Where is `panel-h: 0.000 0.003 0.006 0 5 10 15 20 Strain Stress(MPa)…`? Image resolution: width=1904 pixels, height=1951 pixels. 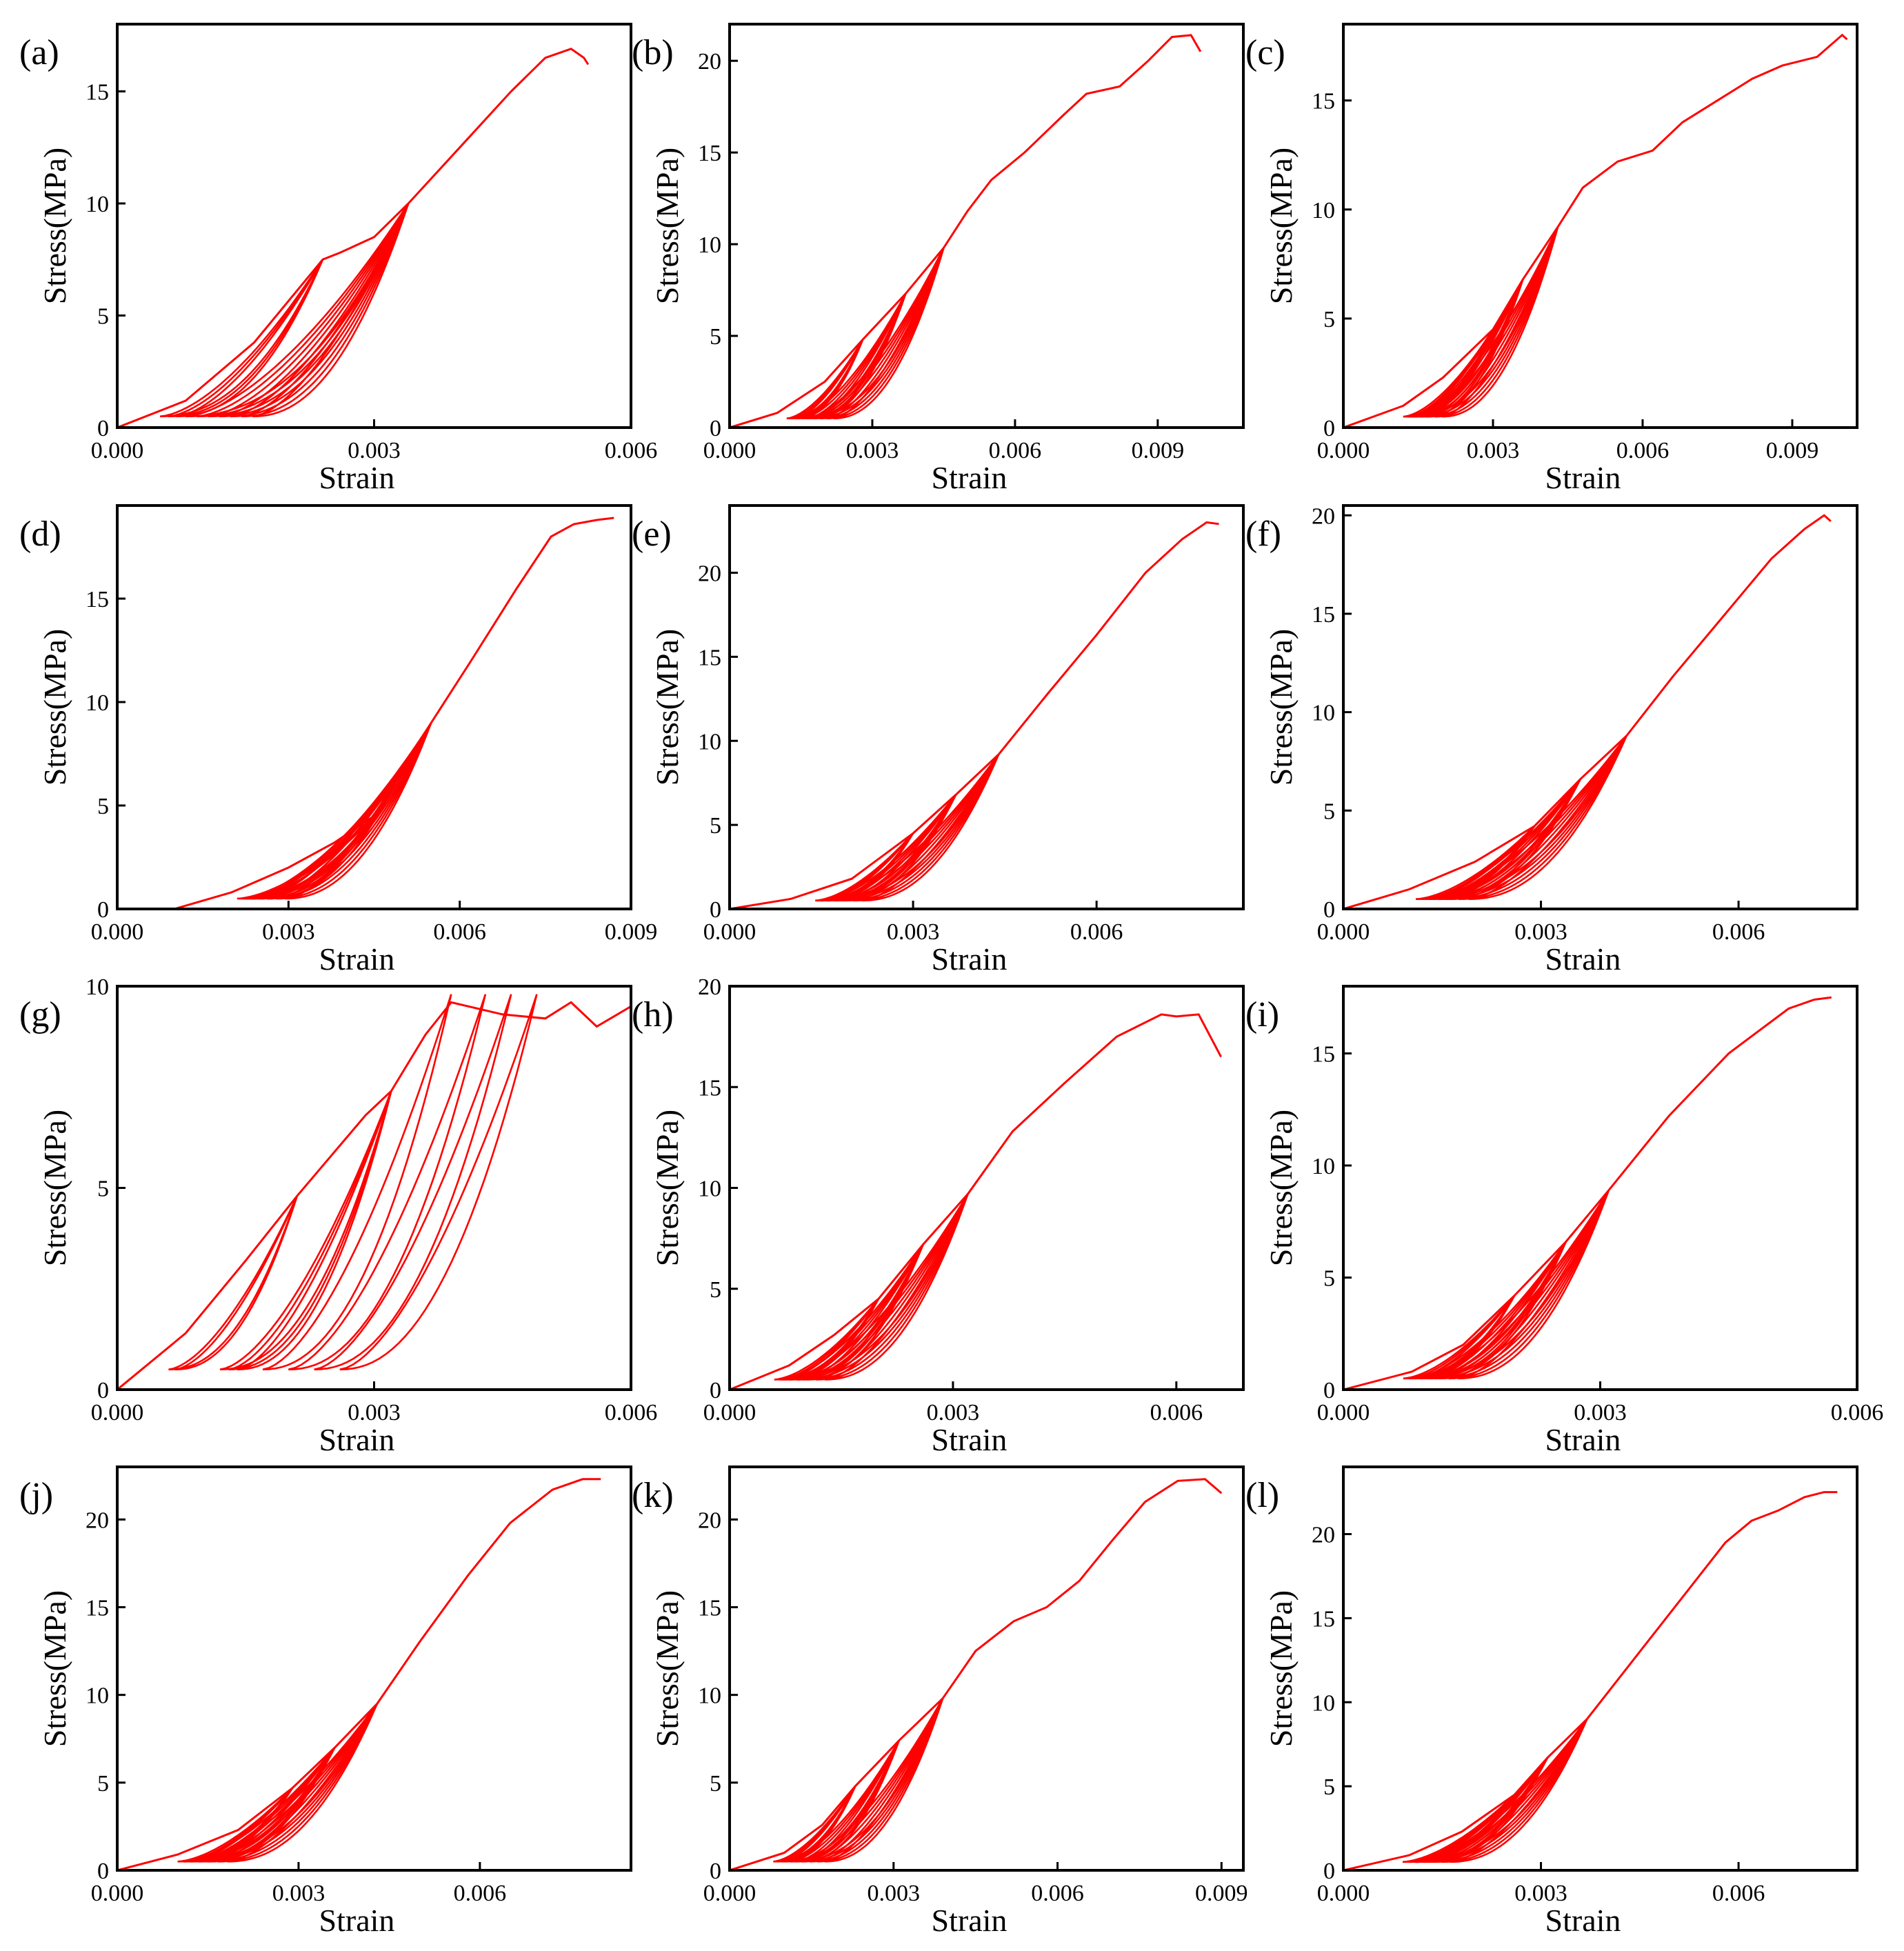
panel-h: 0.000 0.003 0.006 0 5 10 15 20 Strain Stress(MPa)… is located at coordinates (938, 1216).